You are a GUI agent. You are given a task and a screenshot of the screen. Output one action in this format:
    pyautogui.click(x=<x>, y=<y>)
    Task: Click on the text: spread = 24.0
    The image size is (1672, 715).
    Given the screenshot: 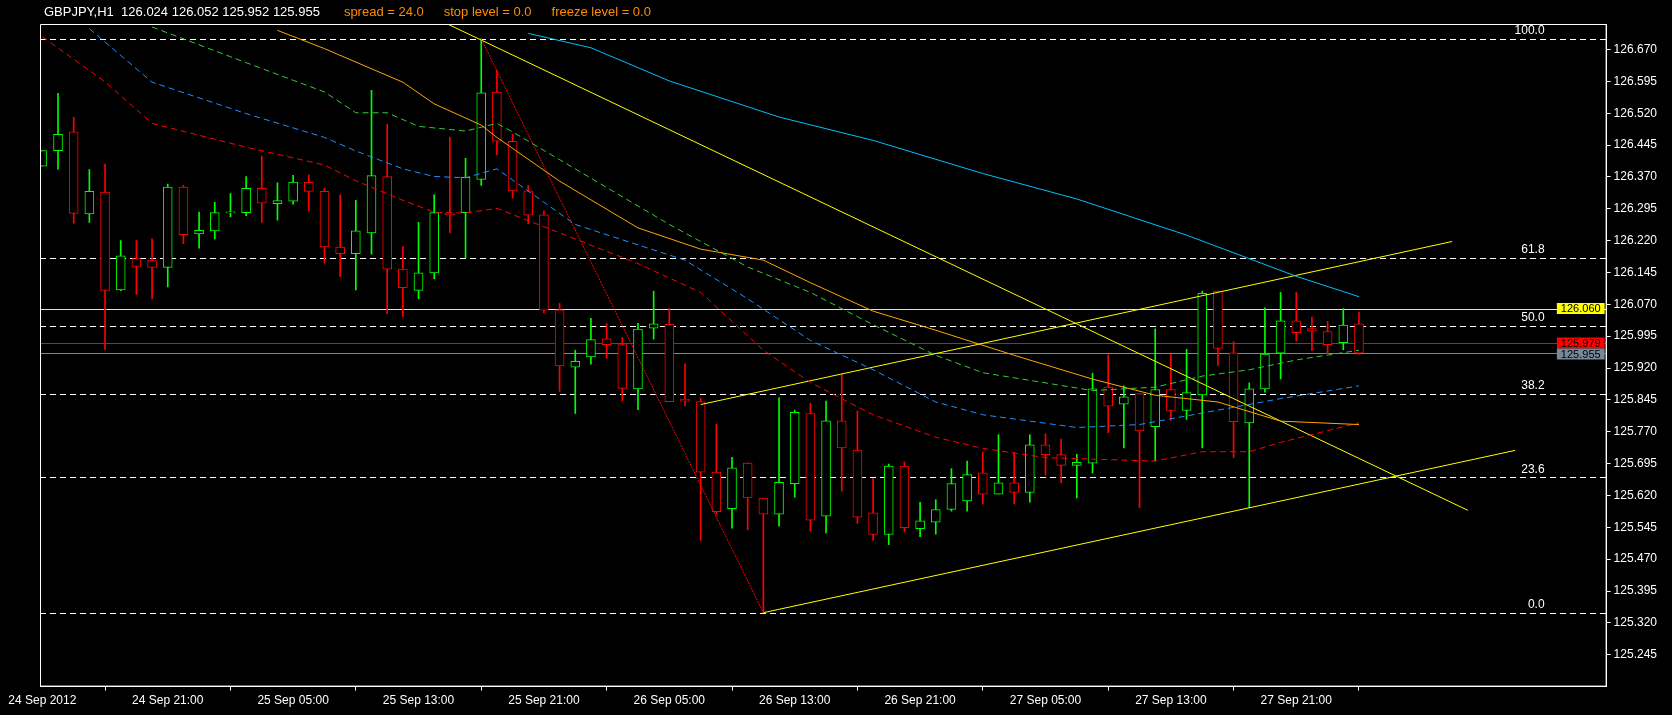 What is the action you would take?
    pyautogui.click(x=383, y=11)
    